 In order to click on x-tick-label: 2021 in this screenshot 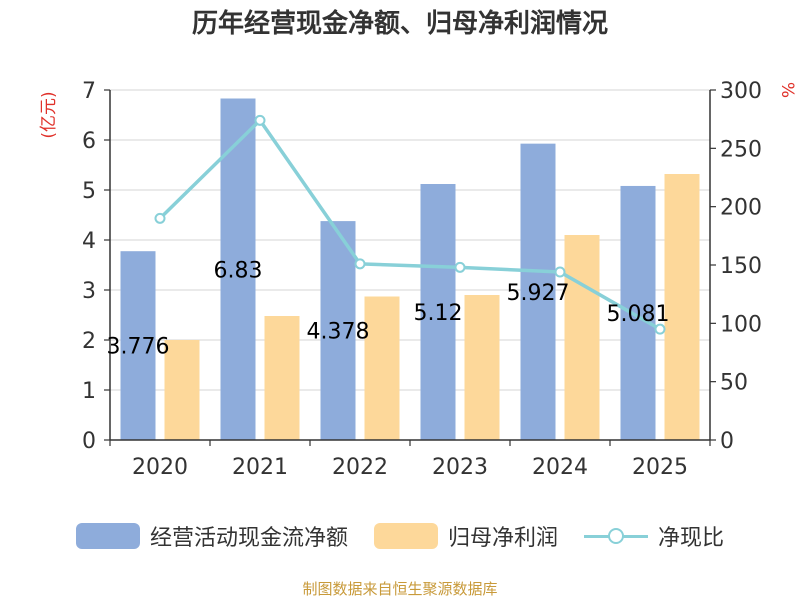, I will do `click(260, 467)`.